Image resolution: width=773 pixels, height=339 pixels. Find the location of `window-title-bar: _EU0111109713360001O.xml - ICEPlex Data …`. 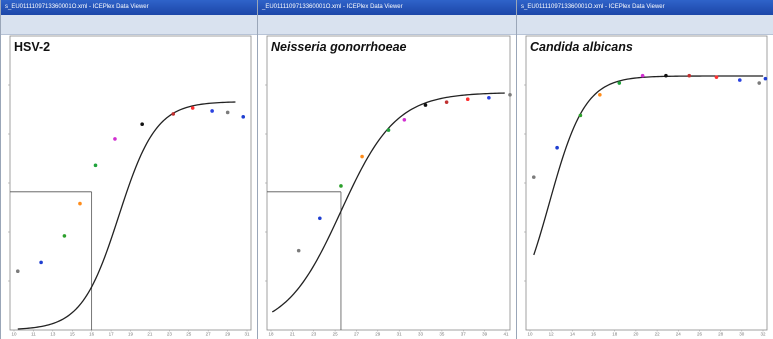

window-title-bar: _EU0111109713360001O.xml - ICEPlex Data … is located at coordinates (387, 7).